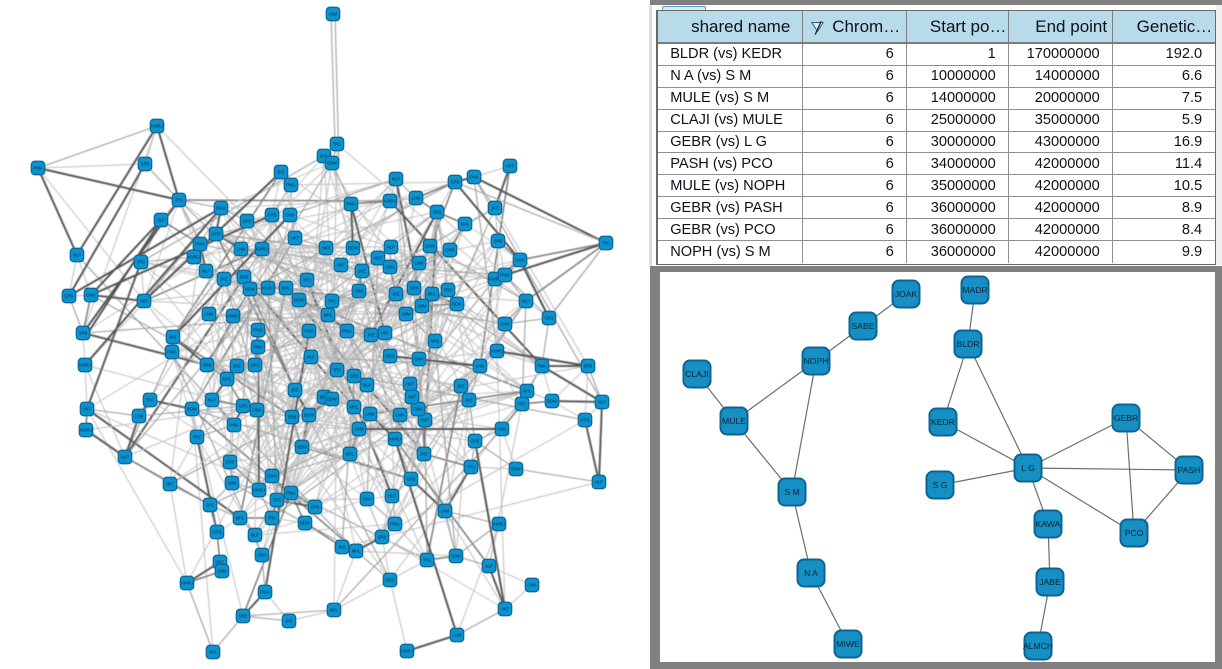 The image size is (1222, 669). Describe the element at coordinates (1048, 524) in the screenshot. I see `svg-text: KAWA` at that location.